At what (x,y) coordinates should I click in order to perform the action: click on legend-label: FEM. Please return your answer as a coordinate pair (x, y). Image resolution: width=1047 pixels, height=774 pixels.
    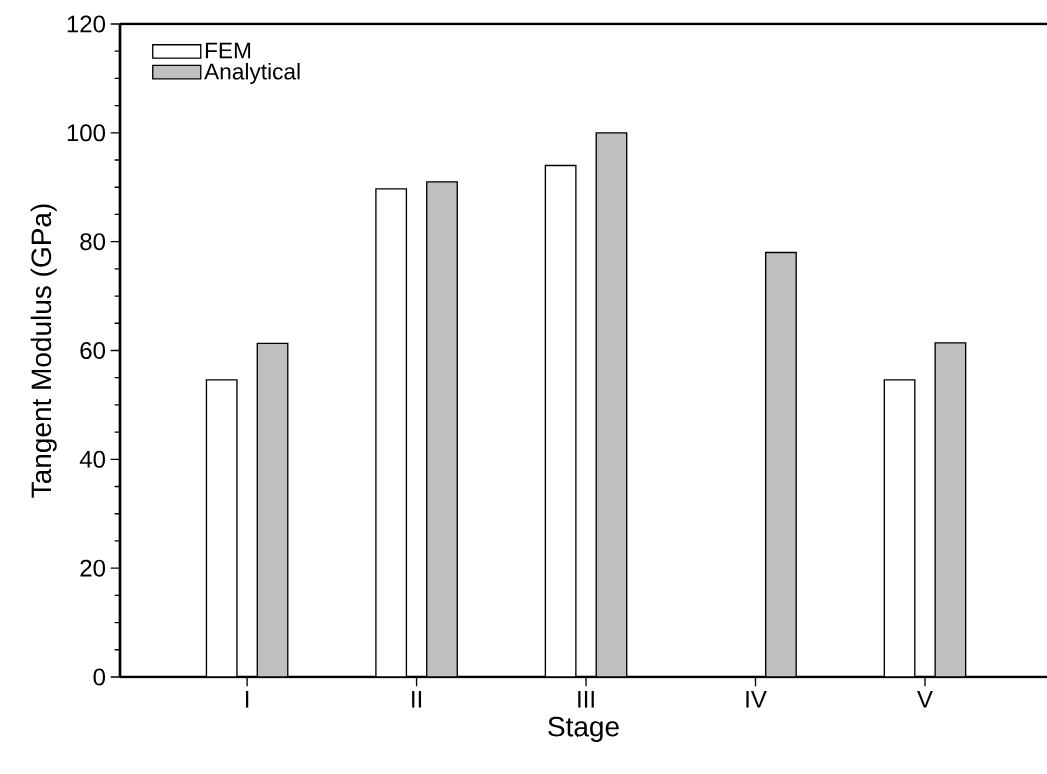
    Looking at the image, I should click on (228, 50).